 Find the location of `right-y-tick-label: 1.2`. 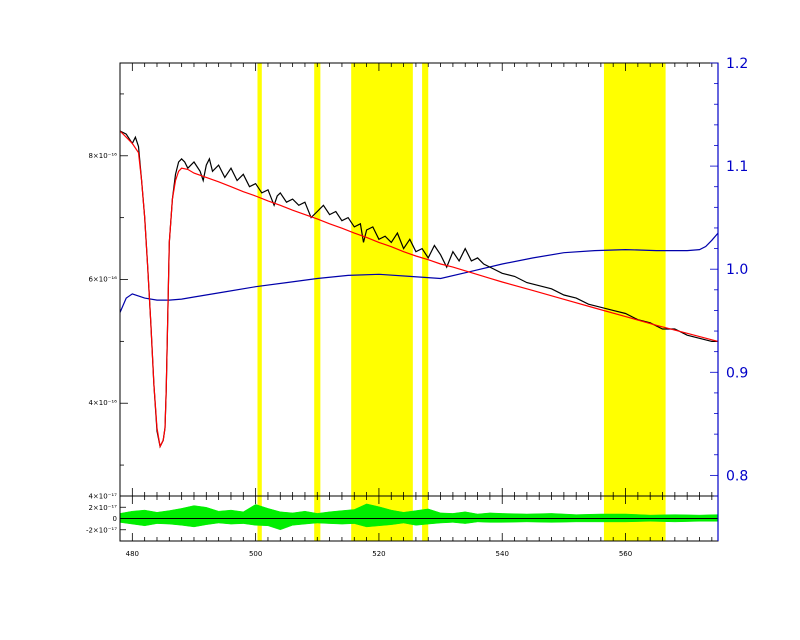

right-y-tick-label: 1.2 is located at coordinates (737, 64).